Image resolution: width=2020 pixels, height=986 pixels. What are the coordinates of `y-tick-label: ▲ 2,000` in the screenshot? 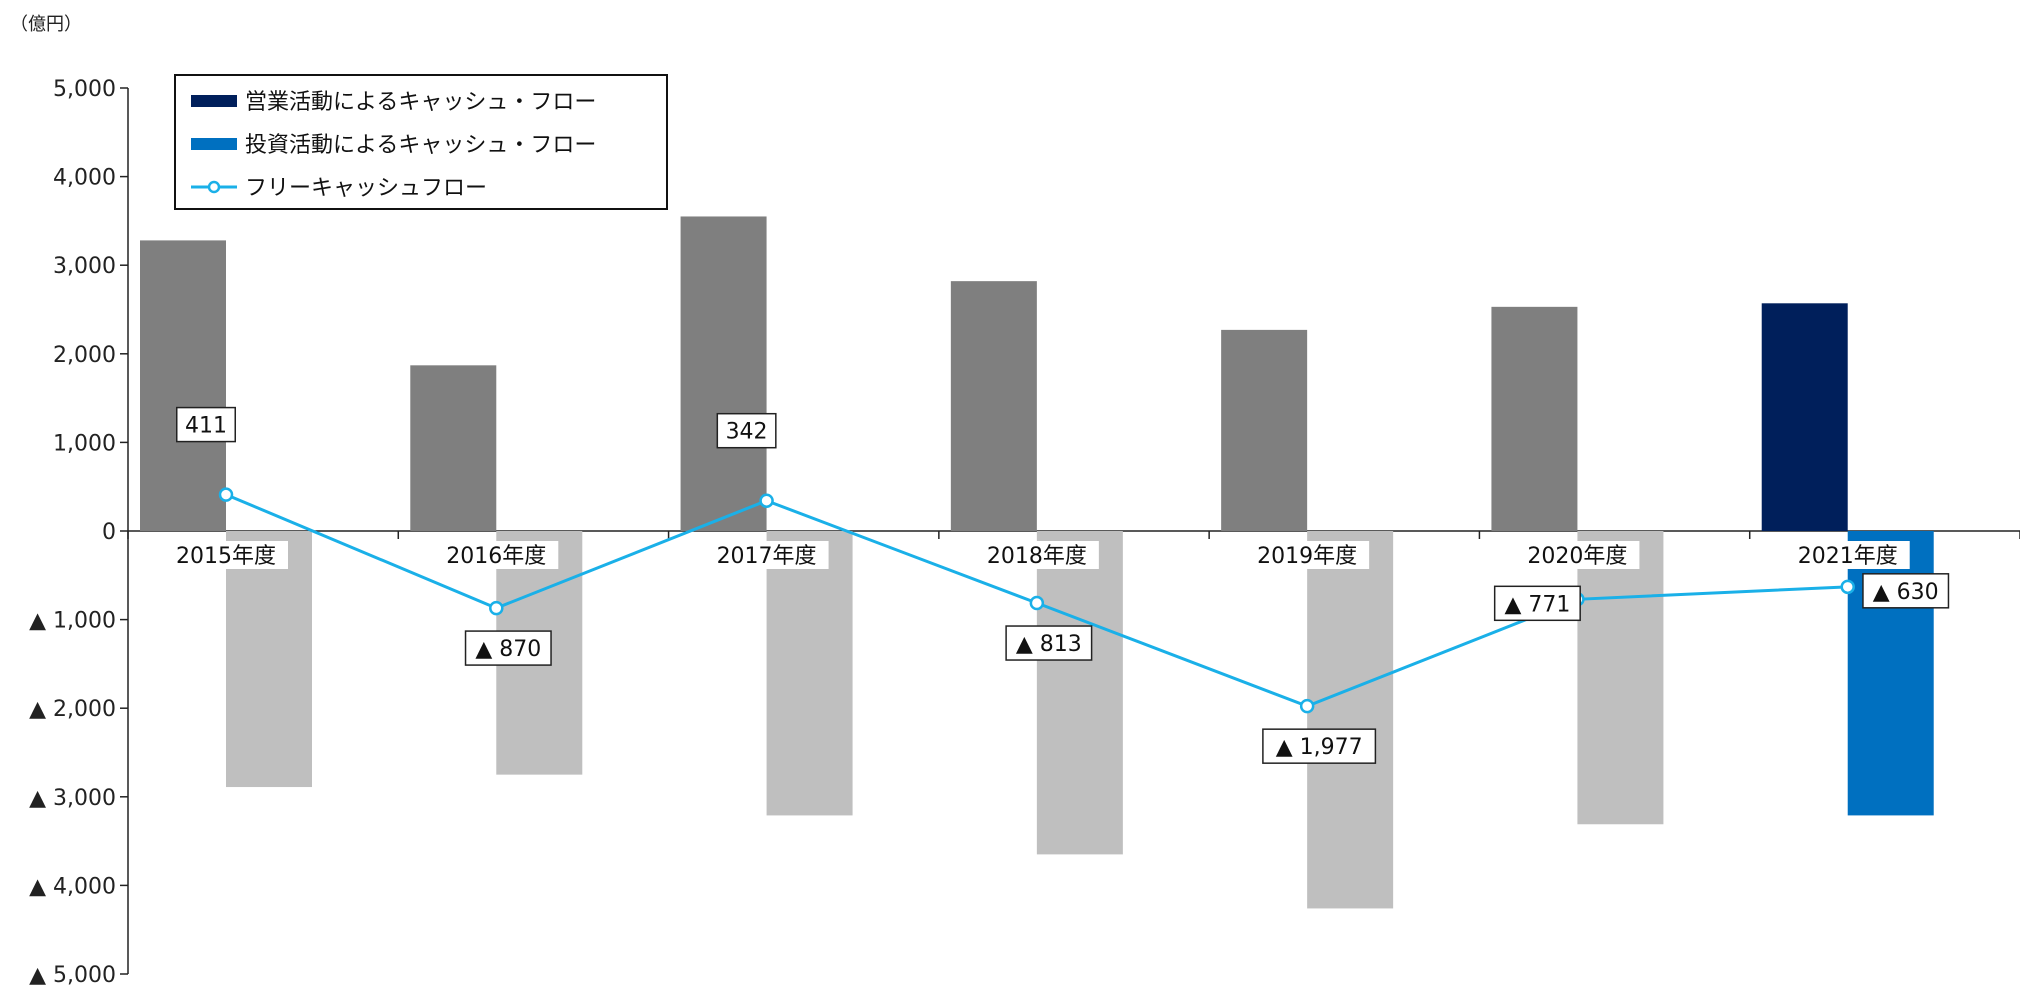 It's located at (72, 709).